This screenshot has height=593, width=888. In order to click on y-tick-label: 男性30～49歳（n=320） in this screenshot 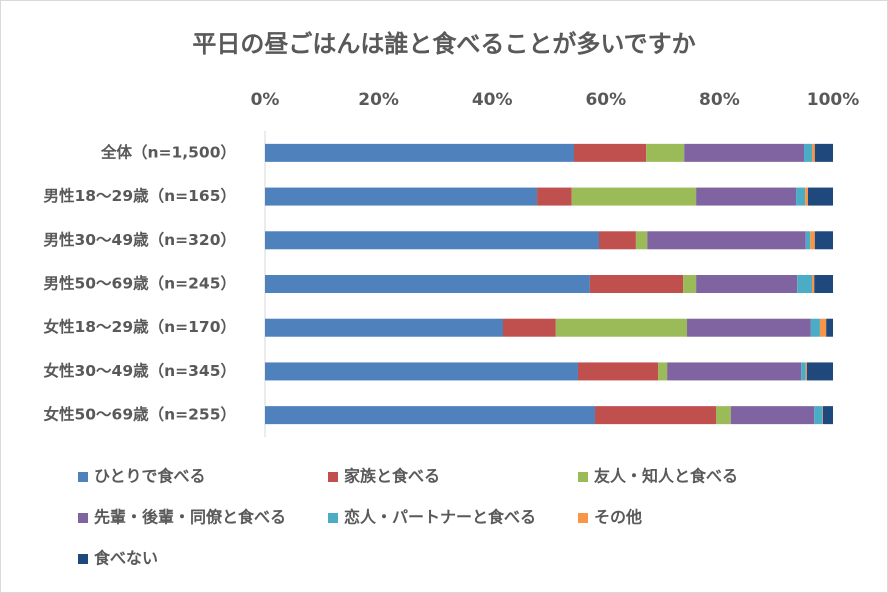, I will do `click(139, 239)`.